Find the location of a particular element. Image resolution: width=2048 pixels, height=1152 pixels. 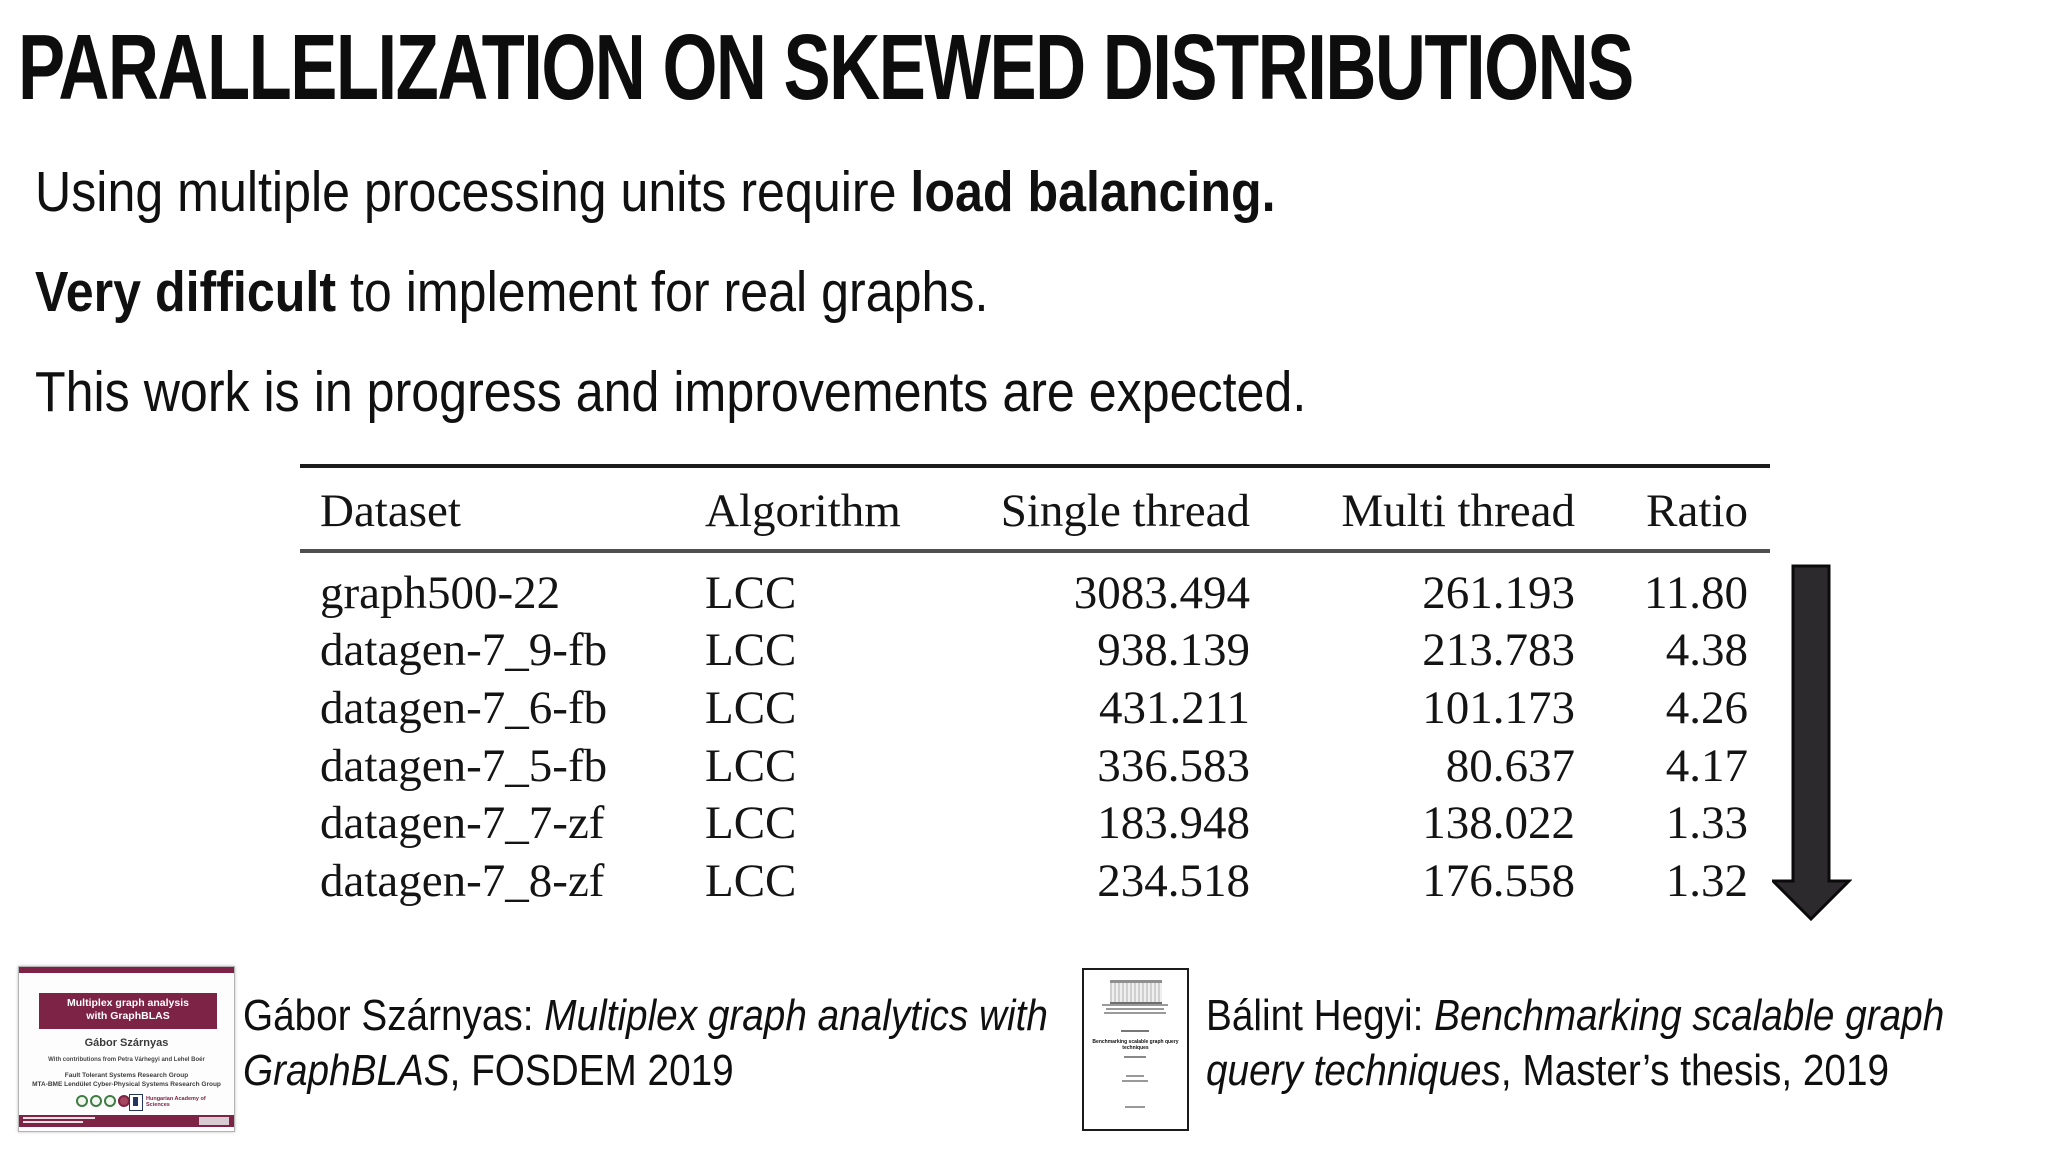

thesis-title-line: techniques is located at coordinates (1135, 1048).